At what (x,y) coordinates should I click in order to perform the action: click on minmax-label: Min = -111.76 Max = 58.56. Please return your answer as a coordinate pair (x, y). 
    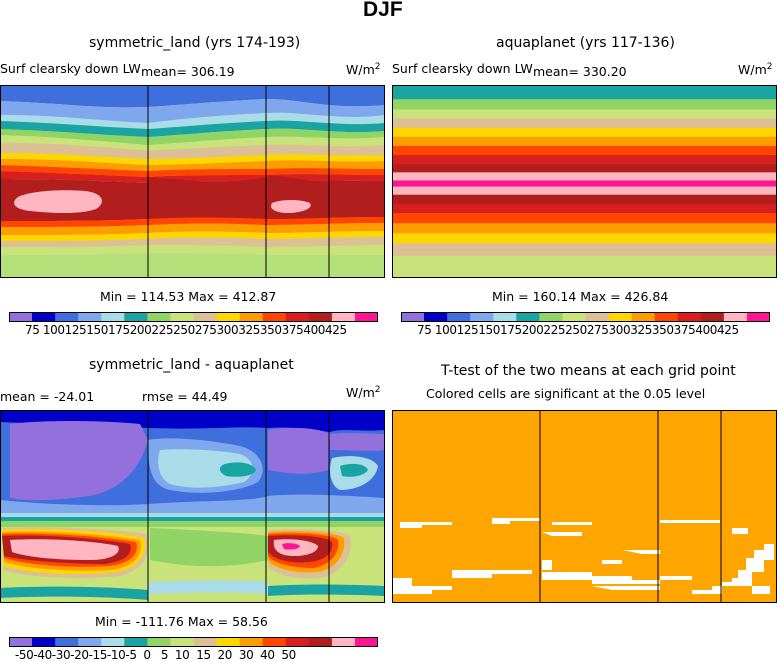
    Looking at the image, I should click on (181, 621).